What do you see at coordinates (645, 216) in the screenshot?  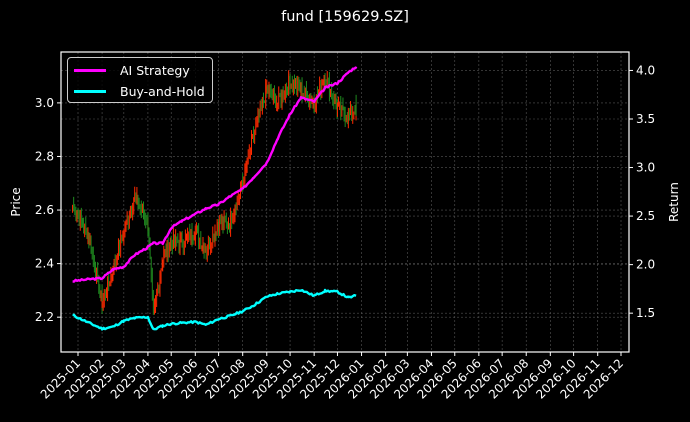 I see `svg-text: 2.5` at bounding box center [645, 216].